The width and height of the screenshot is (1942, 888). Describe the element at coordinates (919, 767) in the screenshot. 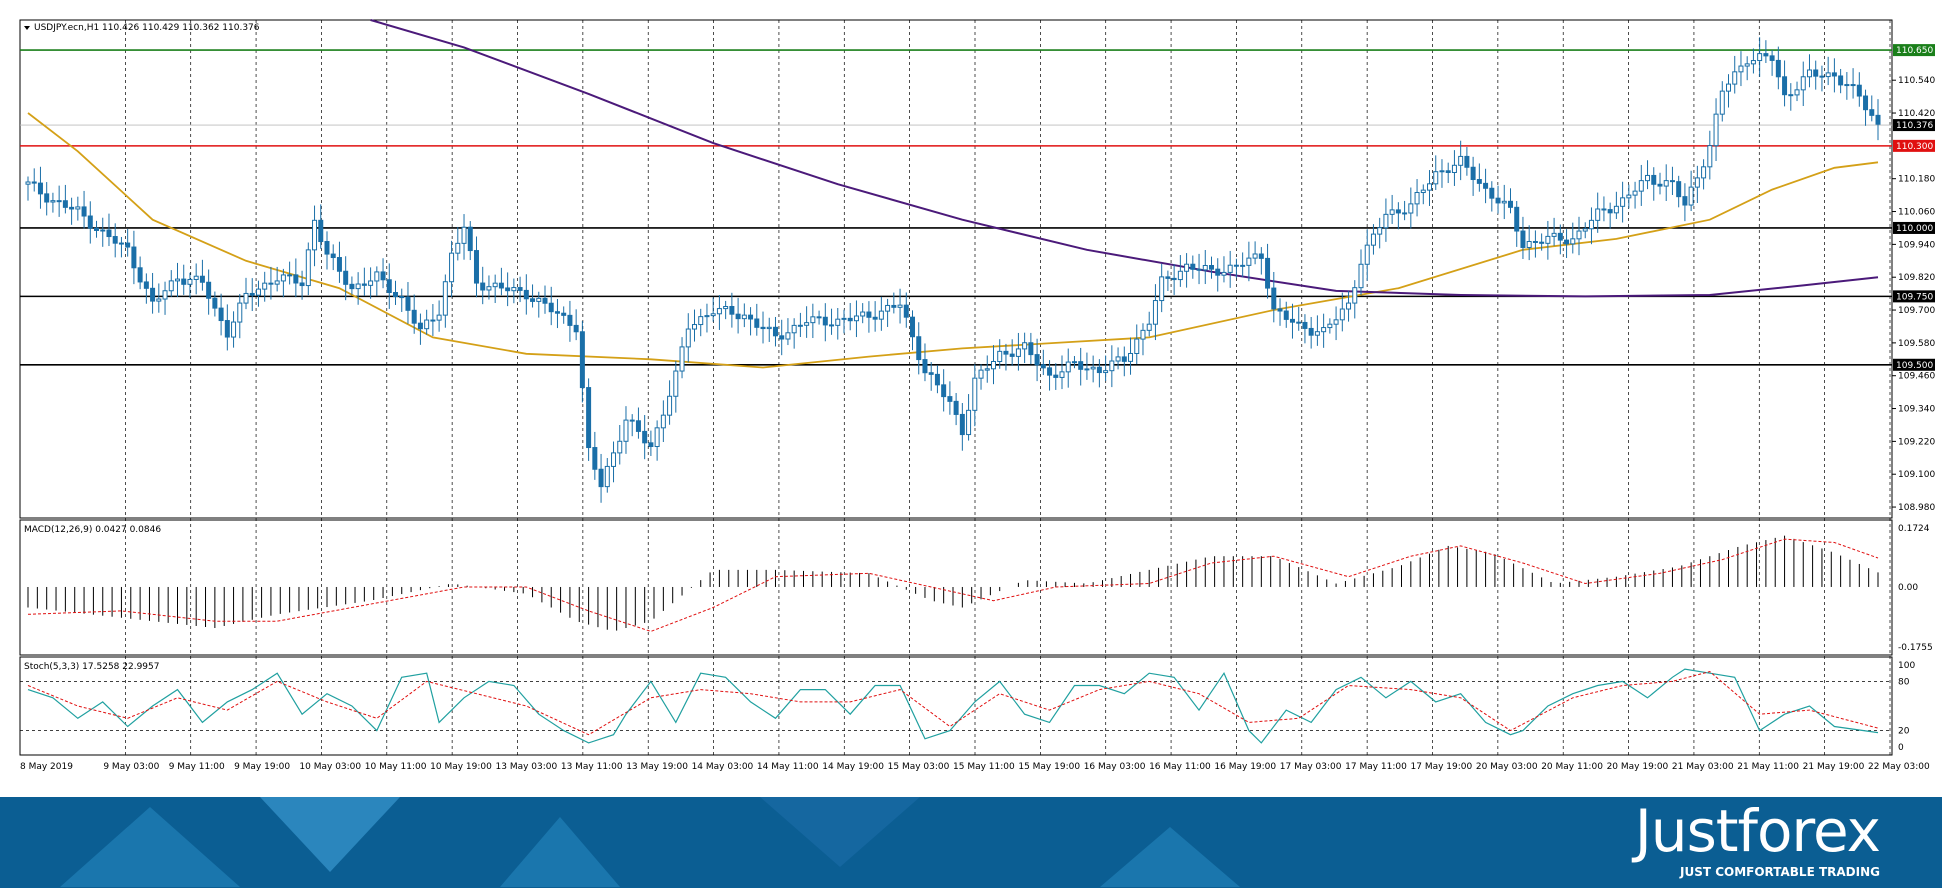

I see `time-axis-label: 15 May 03:00` at that location.